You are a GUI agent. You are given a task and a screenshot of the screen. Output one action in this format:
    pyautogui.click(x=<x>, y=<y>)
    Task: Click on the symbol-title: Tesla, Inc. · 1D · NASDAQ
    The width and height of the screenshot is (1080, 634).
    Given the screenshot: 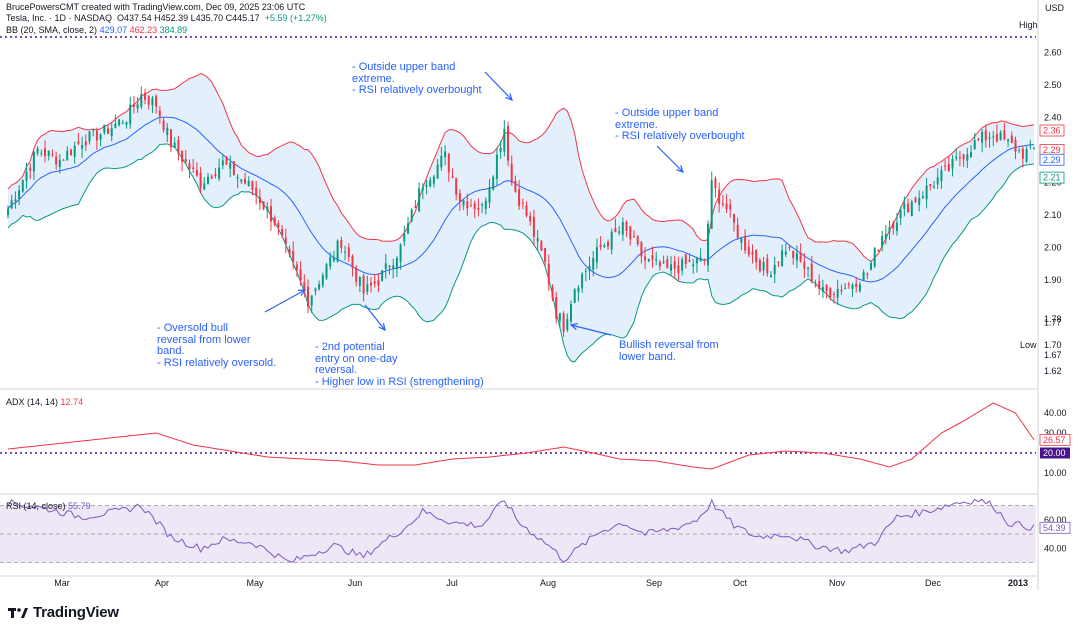 What is the action you would take?
    pyautogui.click(x=59, y=18)
    